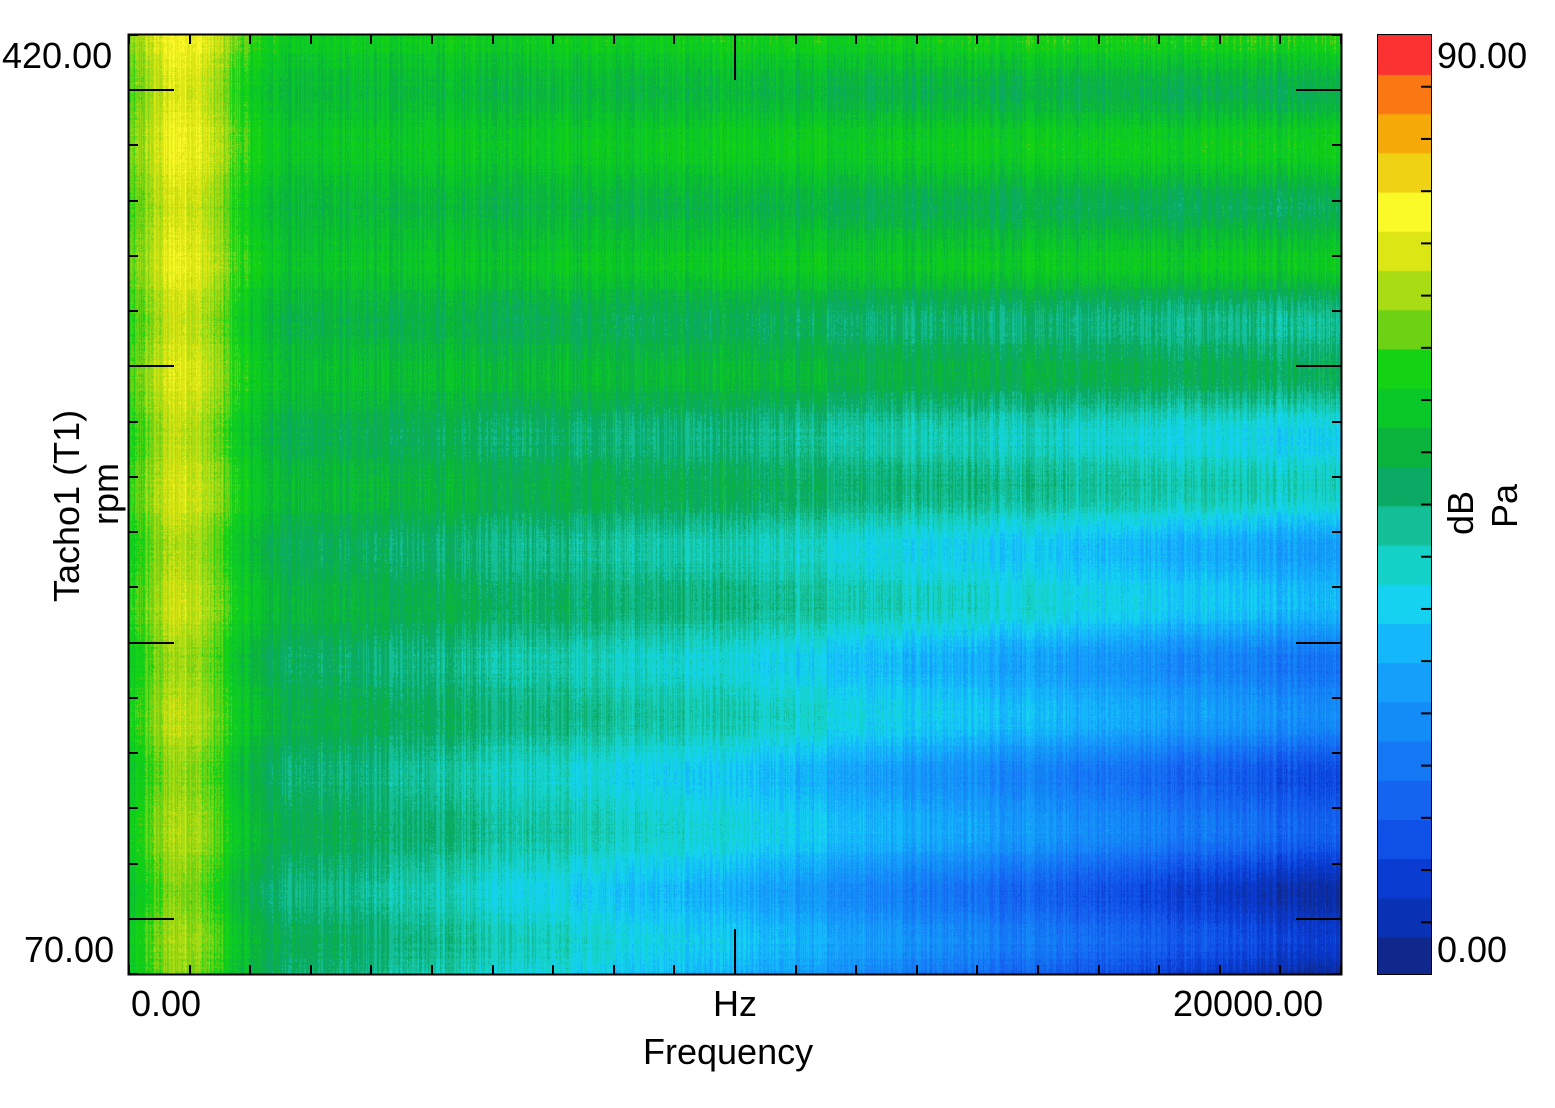  What do you see at coordinates (69, 949) in the screenshot?
I see `y-tick-label-bottom: 70.00` at bounding box center [69, 949].